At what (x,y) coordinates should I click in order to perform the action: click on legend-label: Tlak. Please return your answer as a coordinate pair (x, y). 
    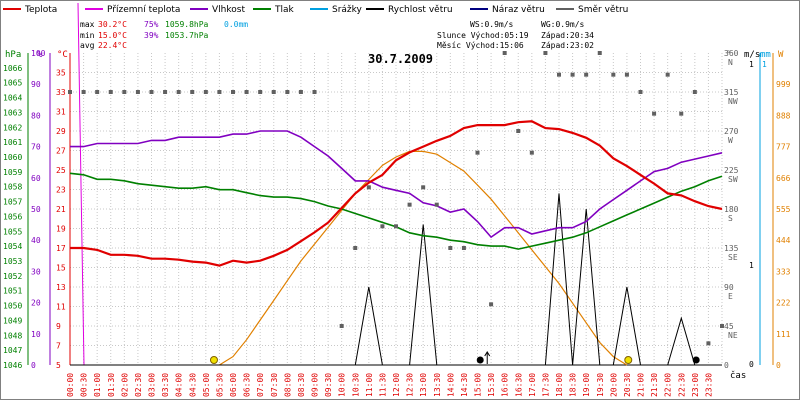
    Looking at the image, I should click on (284, 10).